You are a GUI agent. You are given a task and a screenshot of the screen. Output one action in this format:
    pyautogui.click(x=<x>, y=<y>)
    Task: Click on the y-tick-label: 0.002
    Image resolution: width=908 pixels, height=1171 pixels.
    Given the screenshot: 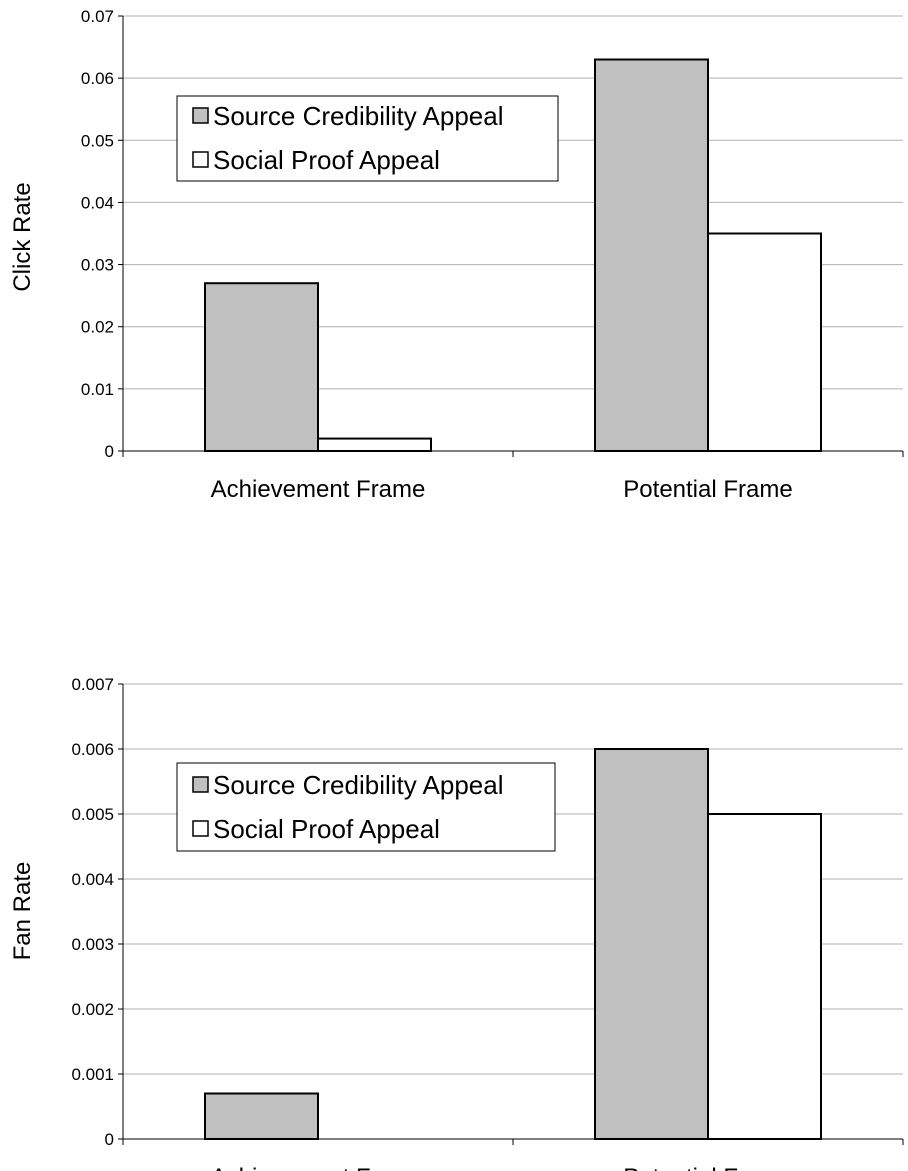 What is the action you would take?
    pyautogui.click(x=92, y=1009)
    